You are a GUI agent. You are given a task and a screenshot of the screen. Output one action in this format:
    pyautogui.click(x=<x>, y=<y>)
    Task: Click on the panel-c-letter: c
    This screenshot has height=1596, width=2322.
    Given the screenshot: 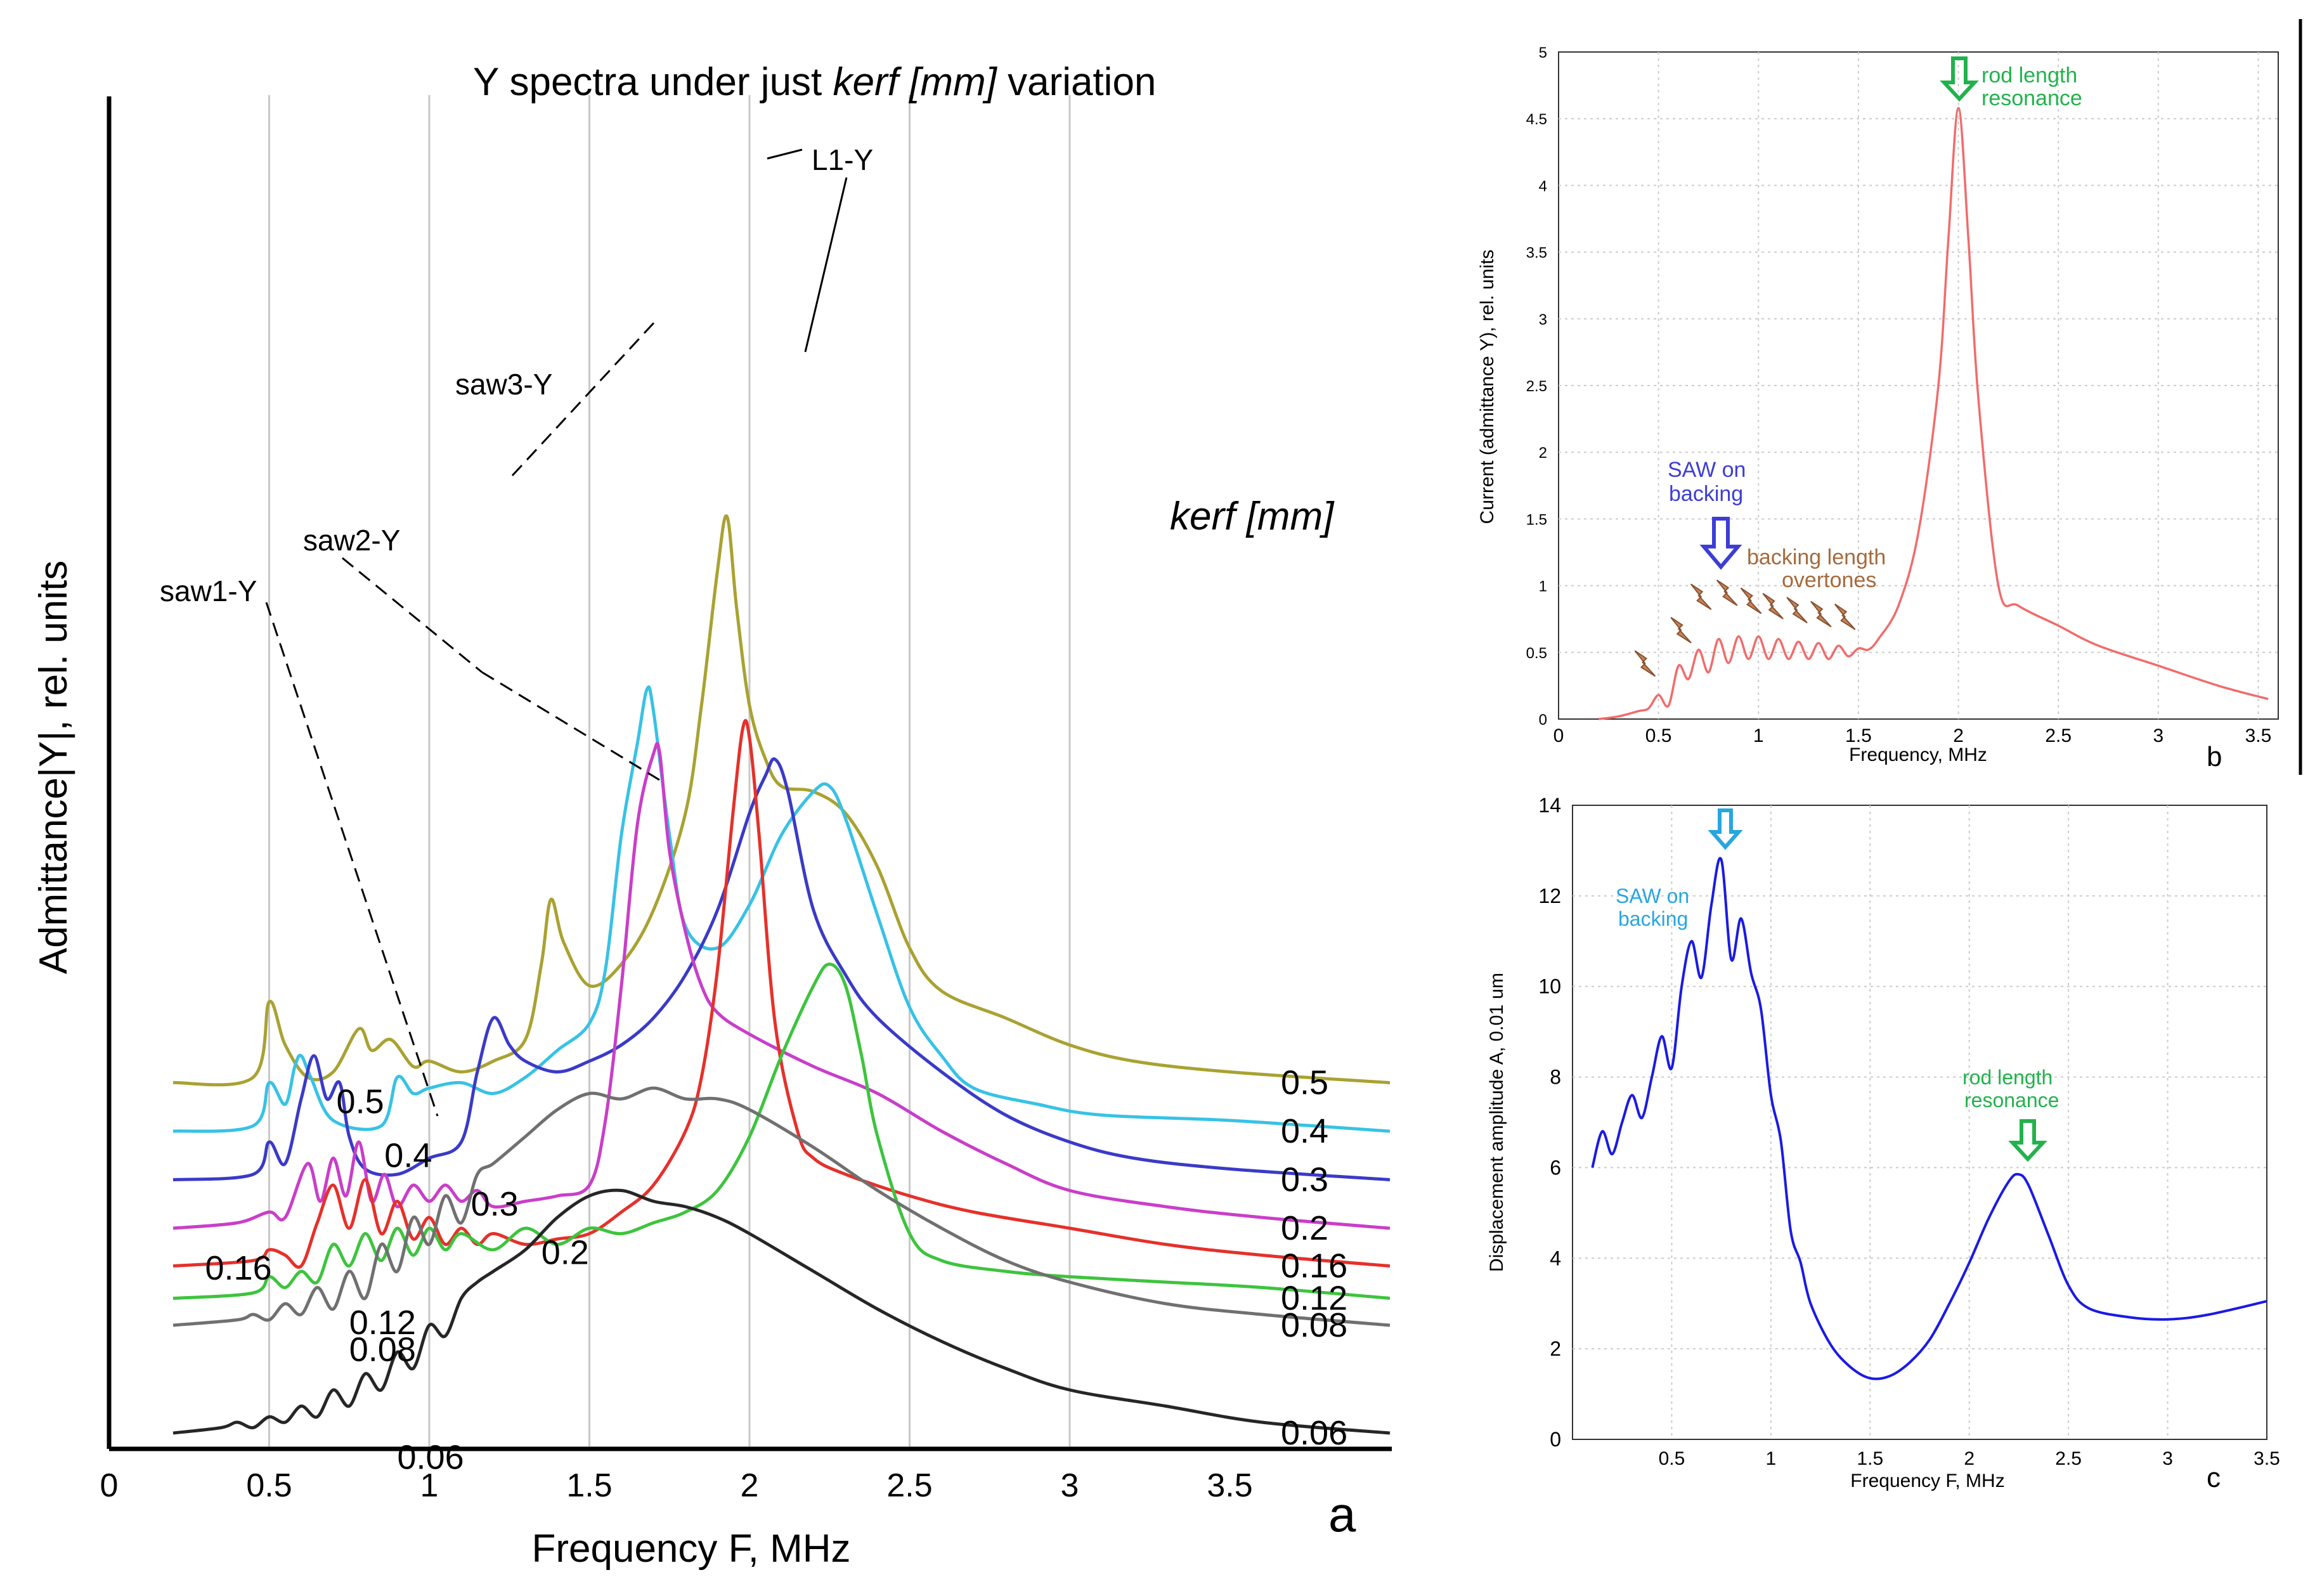 What is the action you would take?
    pyautogui.click(x=2214, y=1477)
    